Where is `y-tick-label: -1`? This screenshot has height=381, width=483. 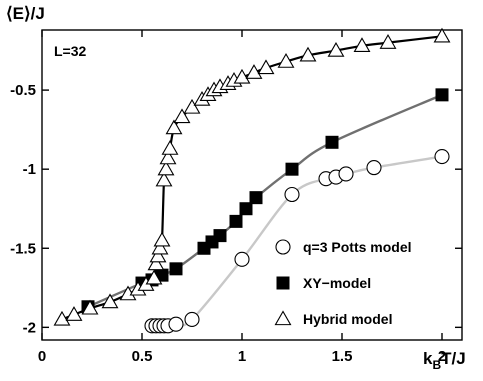 y-tick-label: -1 is located at coordinates (29, 169).